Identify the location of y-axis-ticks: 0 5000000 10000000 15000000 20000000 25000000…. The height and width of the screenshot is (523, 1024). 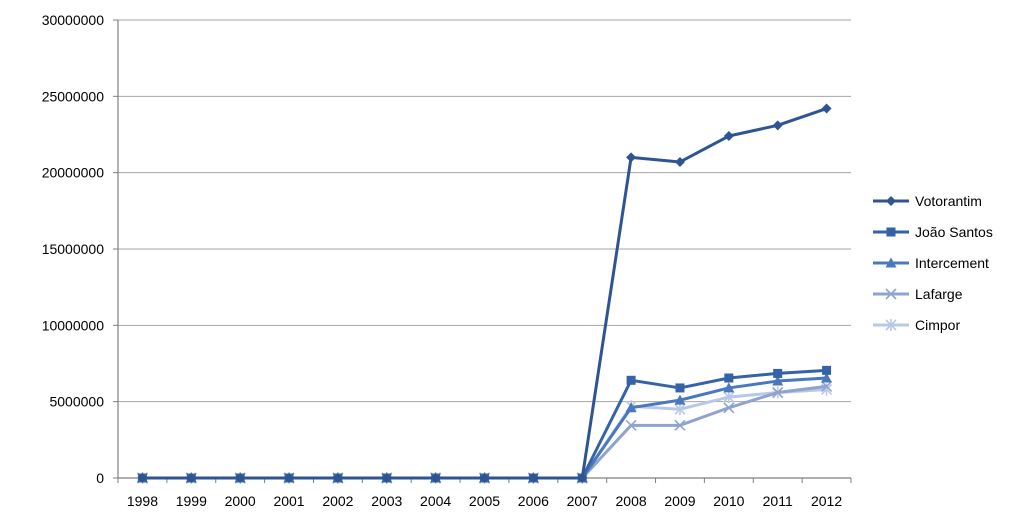
(73, 249).